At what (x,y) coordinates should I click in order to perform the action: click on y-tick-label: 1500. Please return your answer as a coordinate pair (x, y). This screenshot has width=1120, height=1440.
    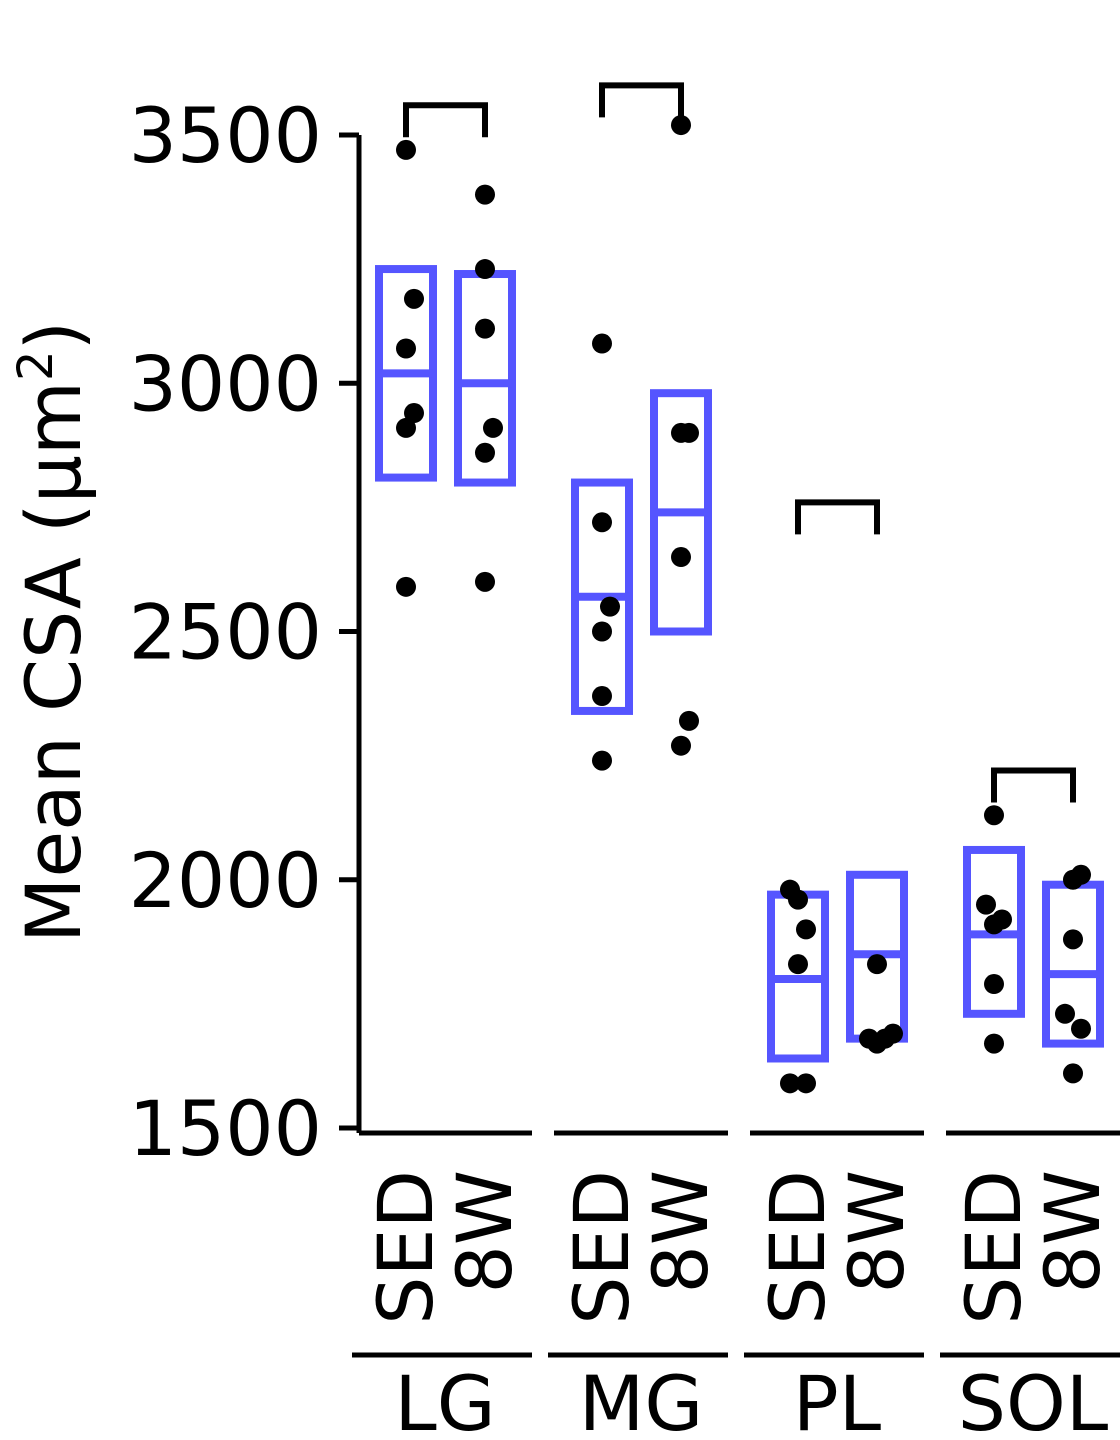
    Looking at the image, I should click on (225, 1128).